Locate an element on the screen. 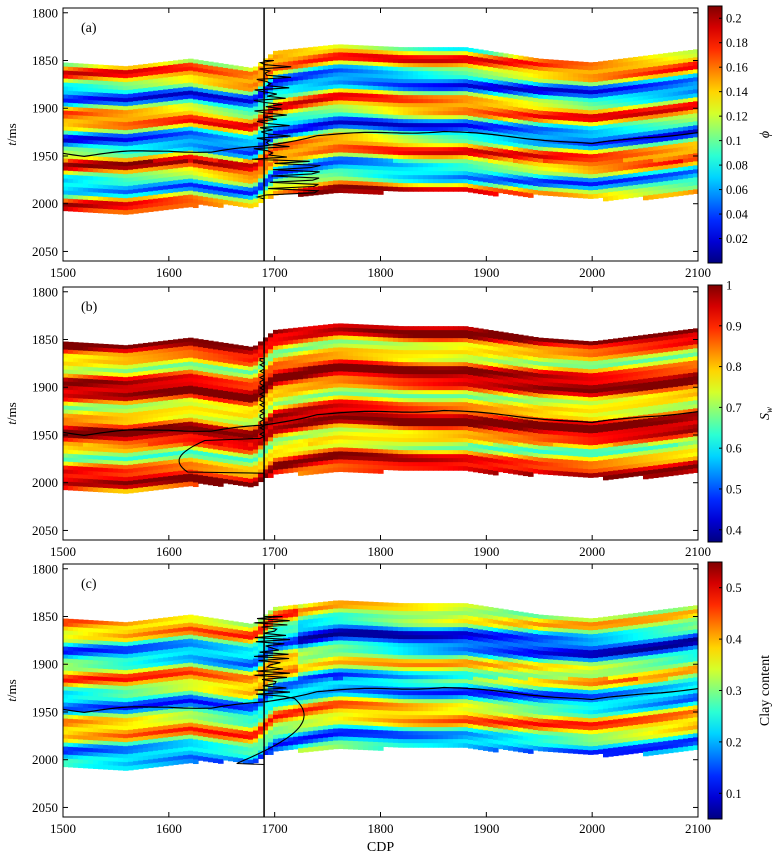  panel-label: (c) is located at coordinates (89, 584).